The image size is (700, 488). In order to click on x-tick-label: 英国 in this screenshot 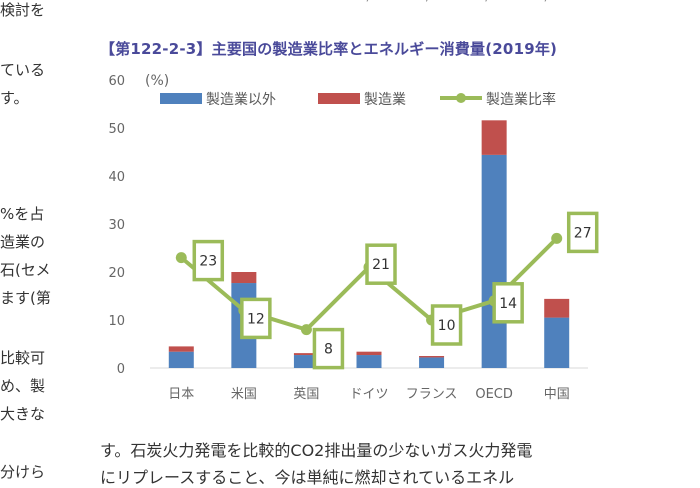, I will do `click(306, 394)`.